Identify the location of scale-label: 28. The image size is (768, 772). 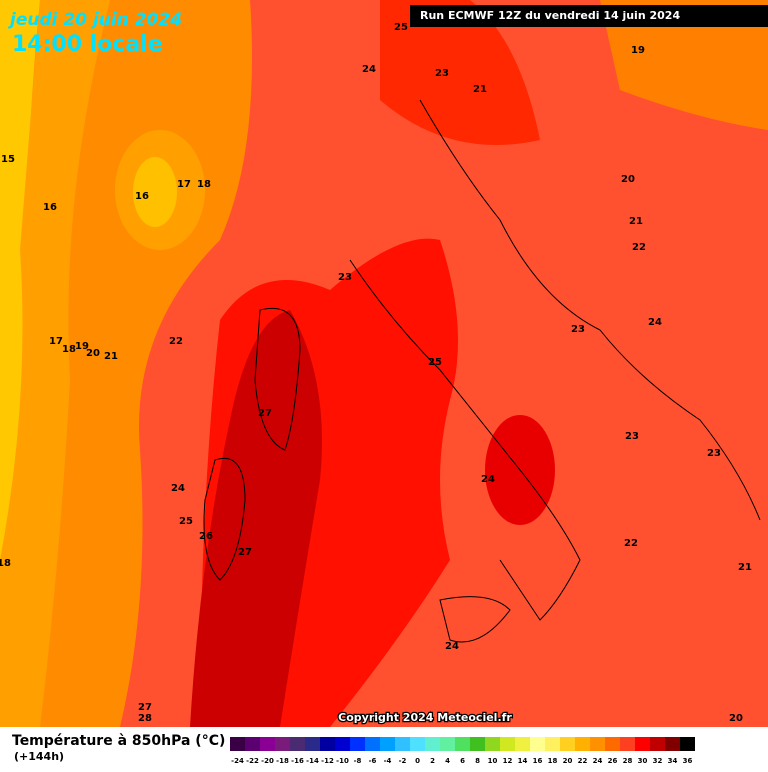
(628, 761).